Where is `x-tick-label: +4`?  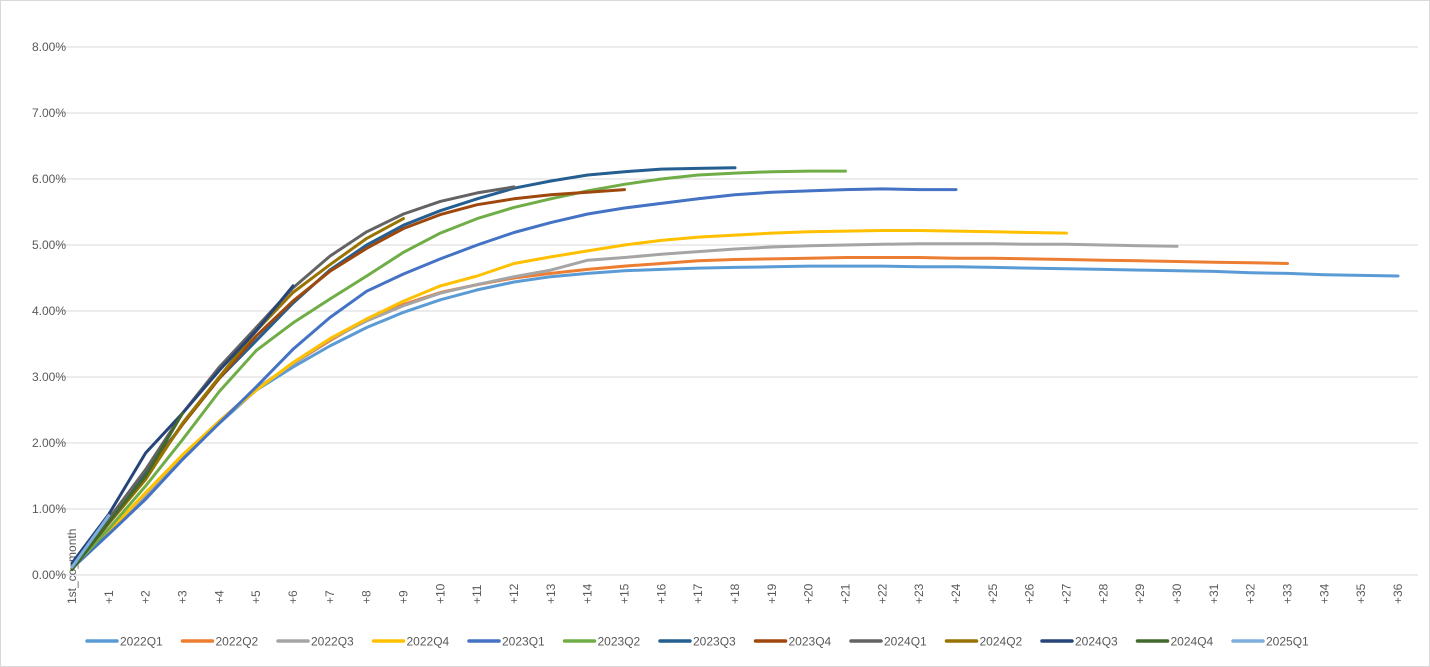
x-tick-label: +4 is located at coordinates (219, 597).